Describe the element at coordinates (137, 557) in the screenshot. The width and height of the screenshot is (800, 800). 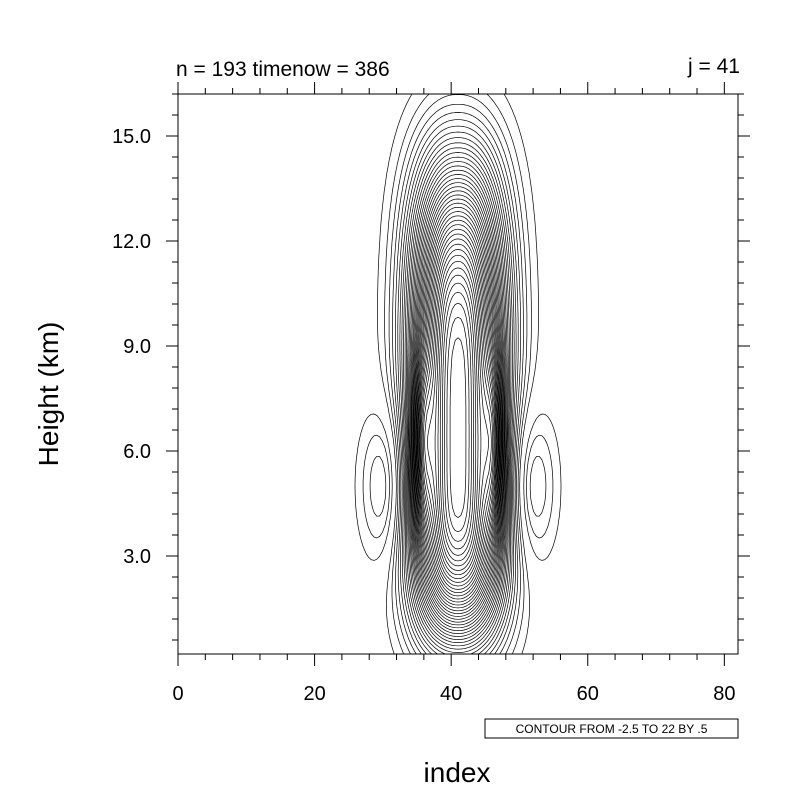
I see `y-tick-label: 3.0` at that location.